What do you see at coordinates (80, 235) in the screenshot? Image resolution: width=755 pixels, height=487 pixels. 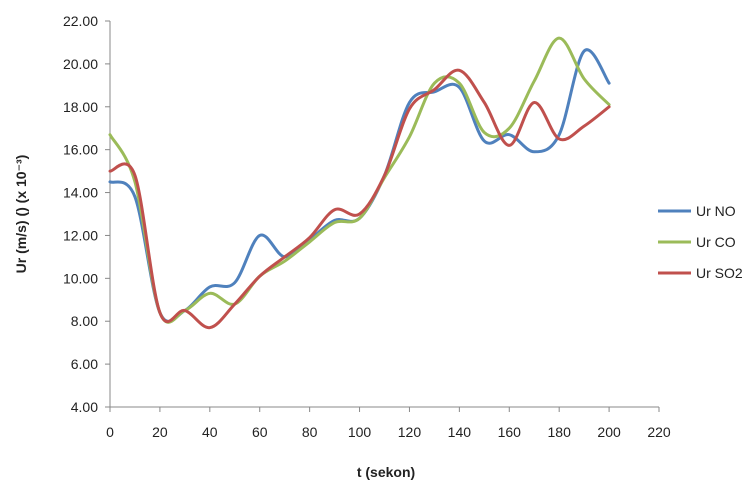 I see `y-tick-label: 12.00` at bounding box center [80, 235].